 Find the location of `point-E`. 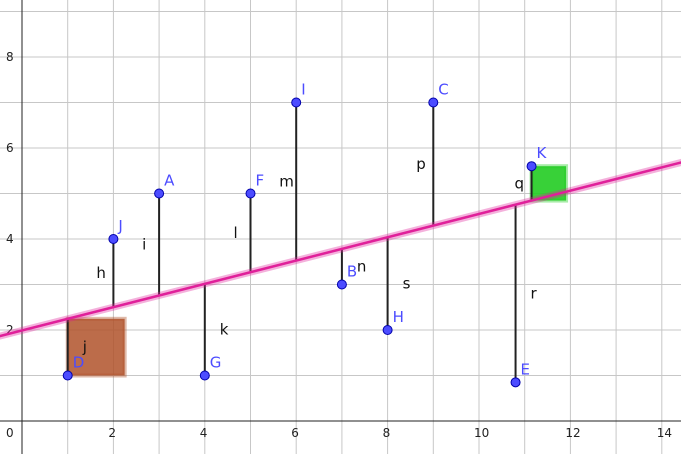

point-E is located at coordinates (515, 382).